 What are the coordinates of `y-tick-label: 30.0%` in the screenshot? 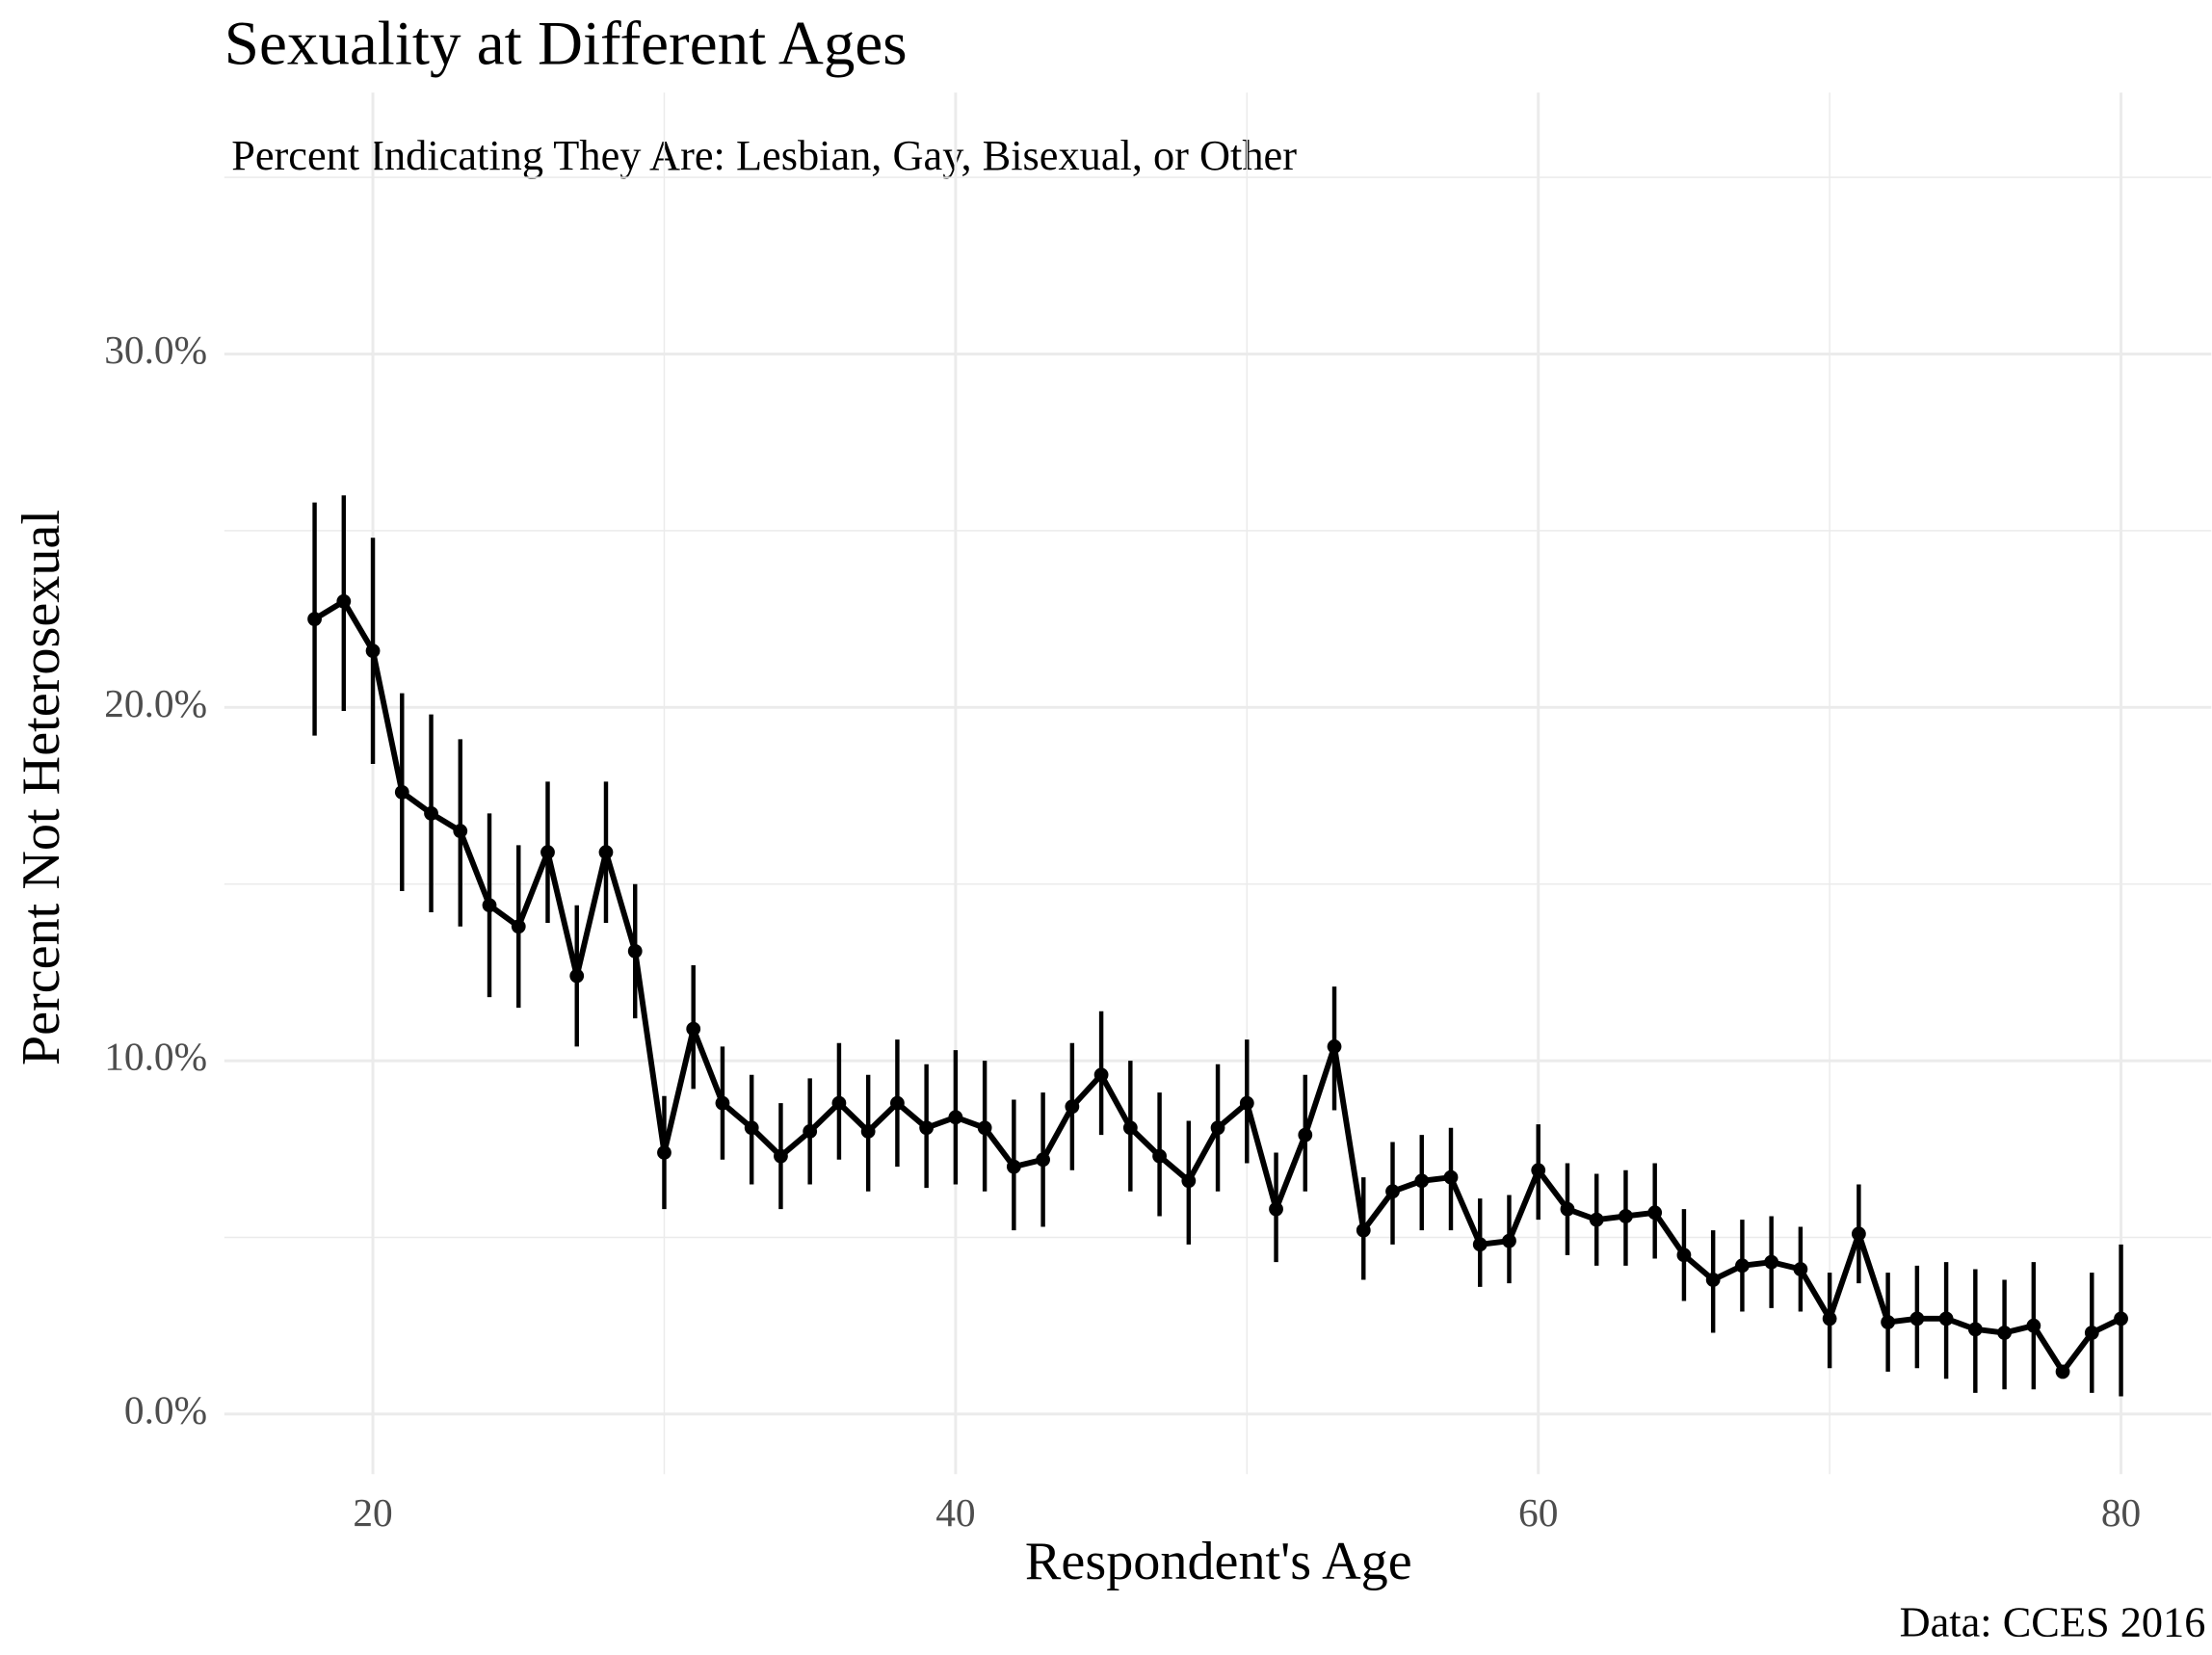 It's located at (155, 350).